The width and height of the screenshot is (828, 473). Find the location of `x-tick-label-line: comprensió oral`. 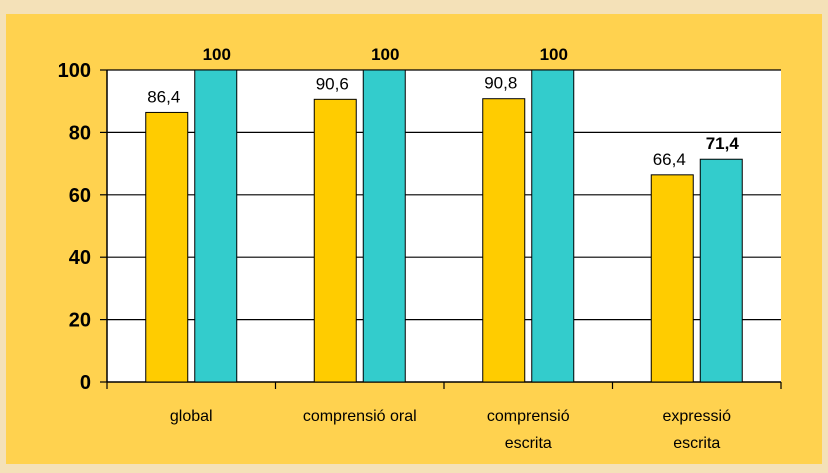

x-tick-label-line: comprensió oral is located at coordinates (360, 416).